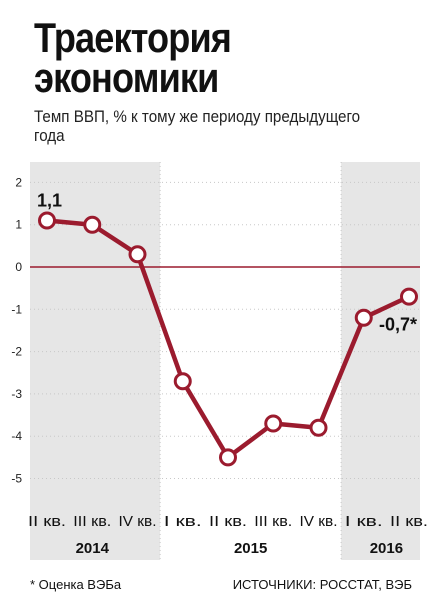 This screenshot has height=615, width=438. I want to click on footnote: * Оценка ВЭБа, so click(76, 584).